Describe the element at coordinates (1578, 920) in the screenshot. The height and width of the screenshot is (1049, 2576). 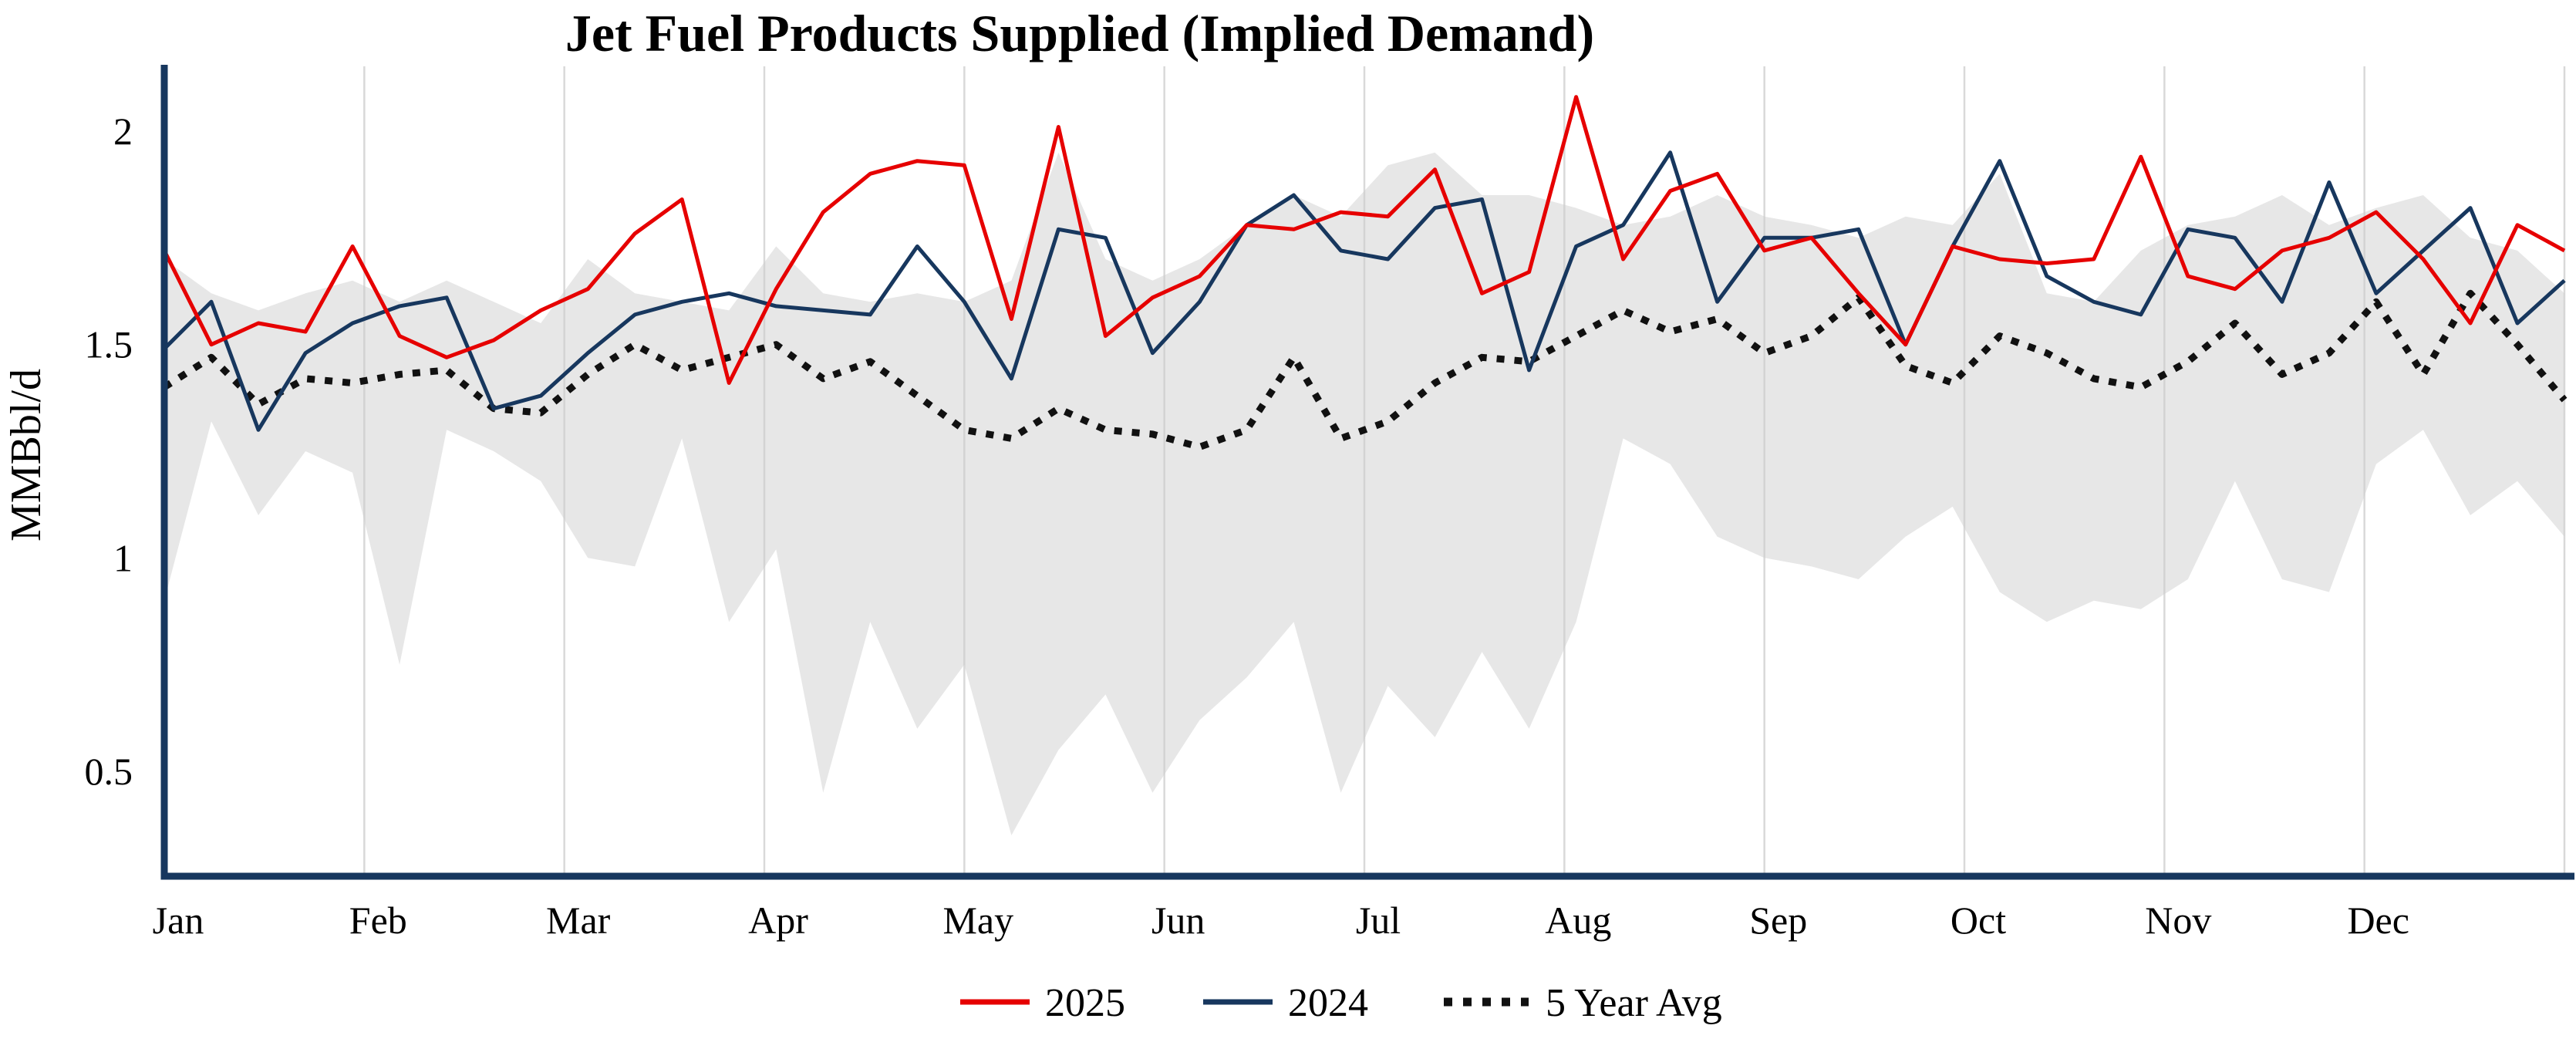
I see `x-tick-aug: Aug` at that location.